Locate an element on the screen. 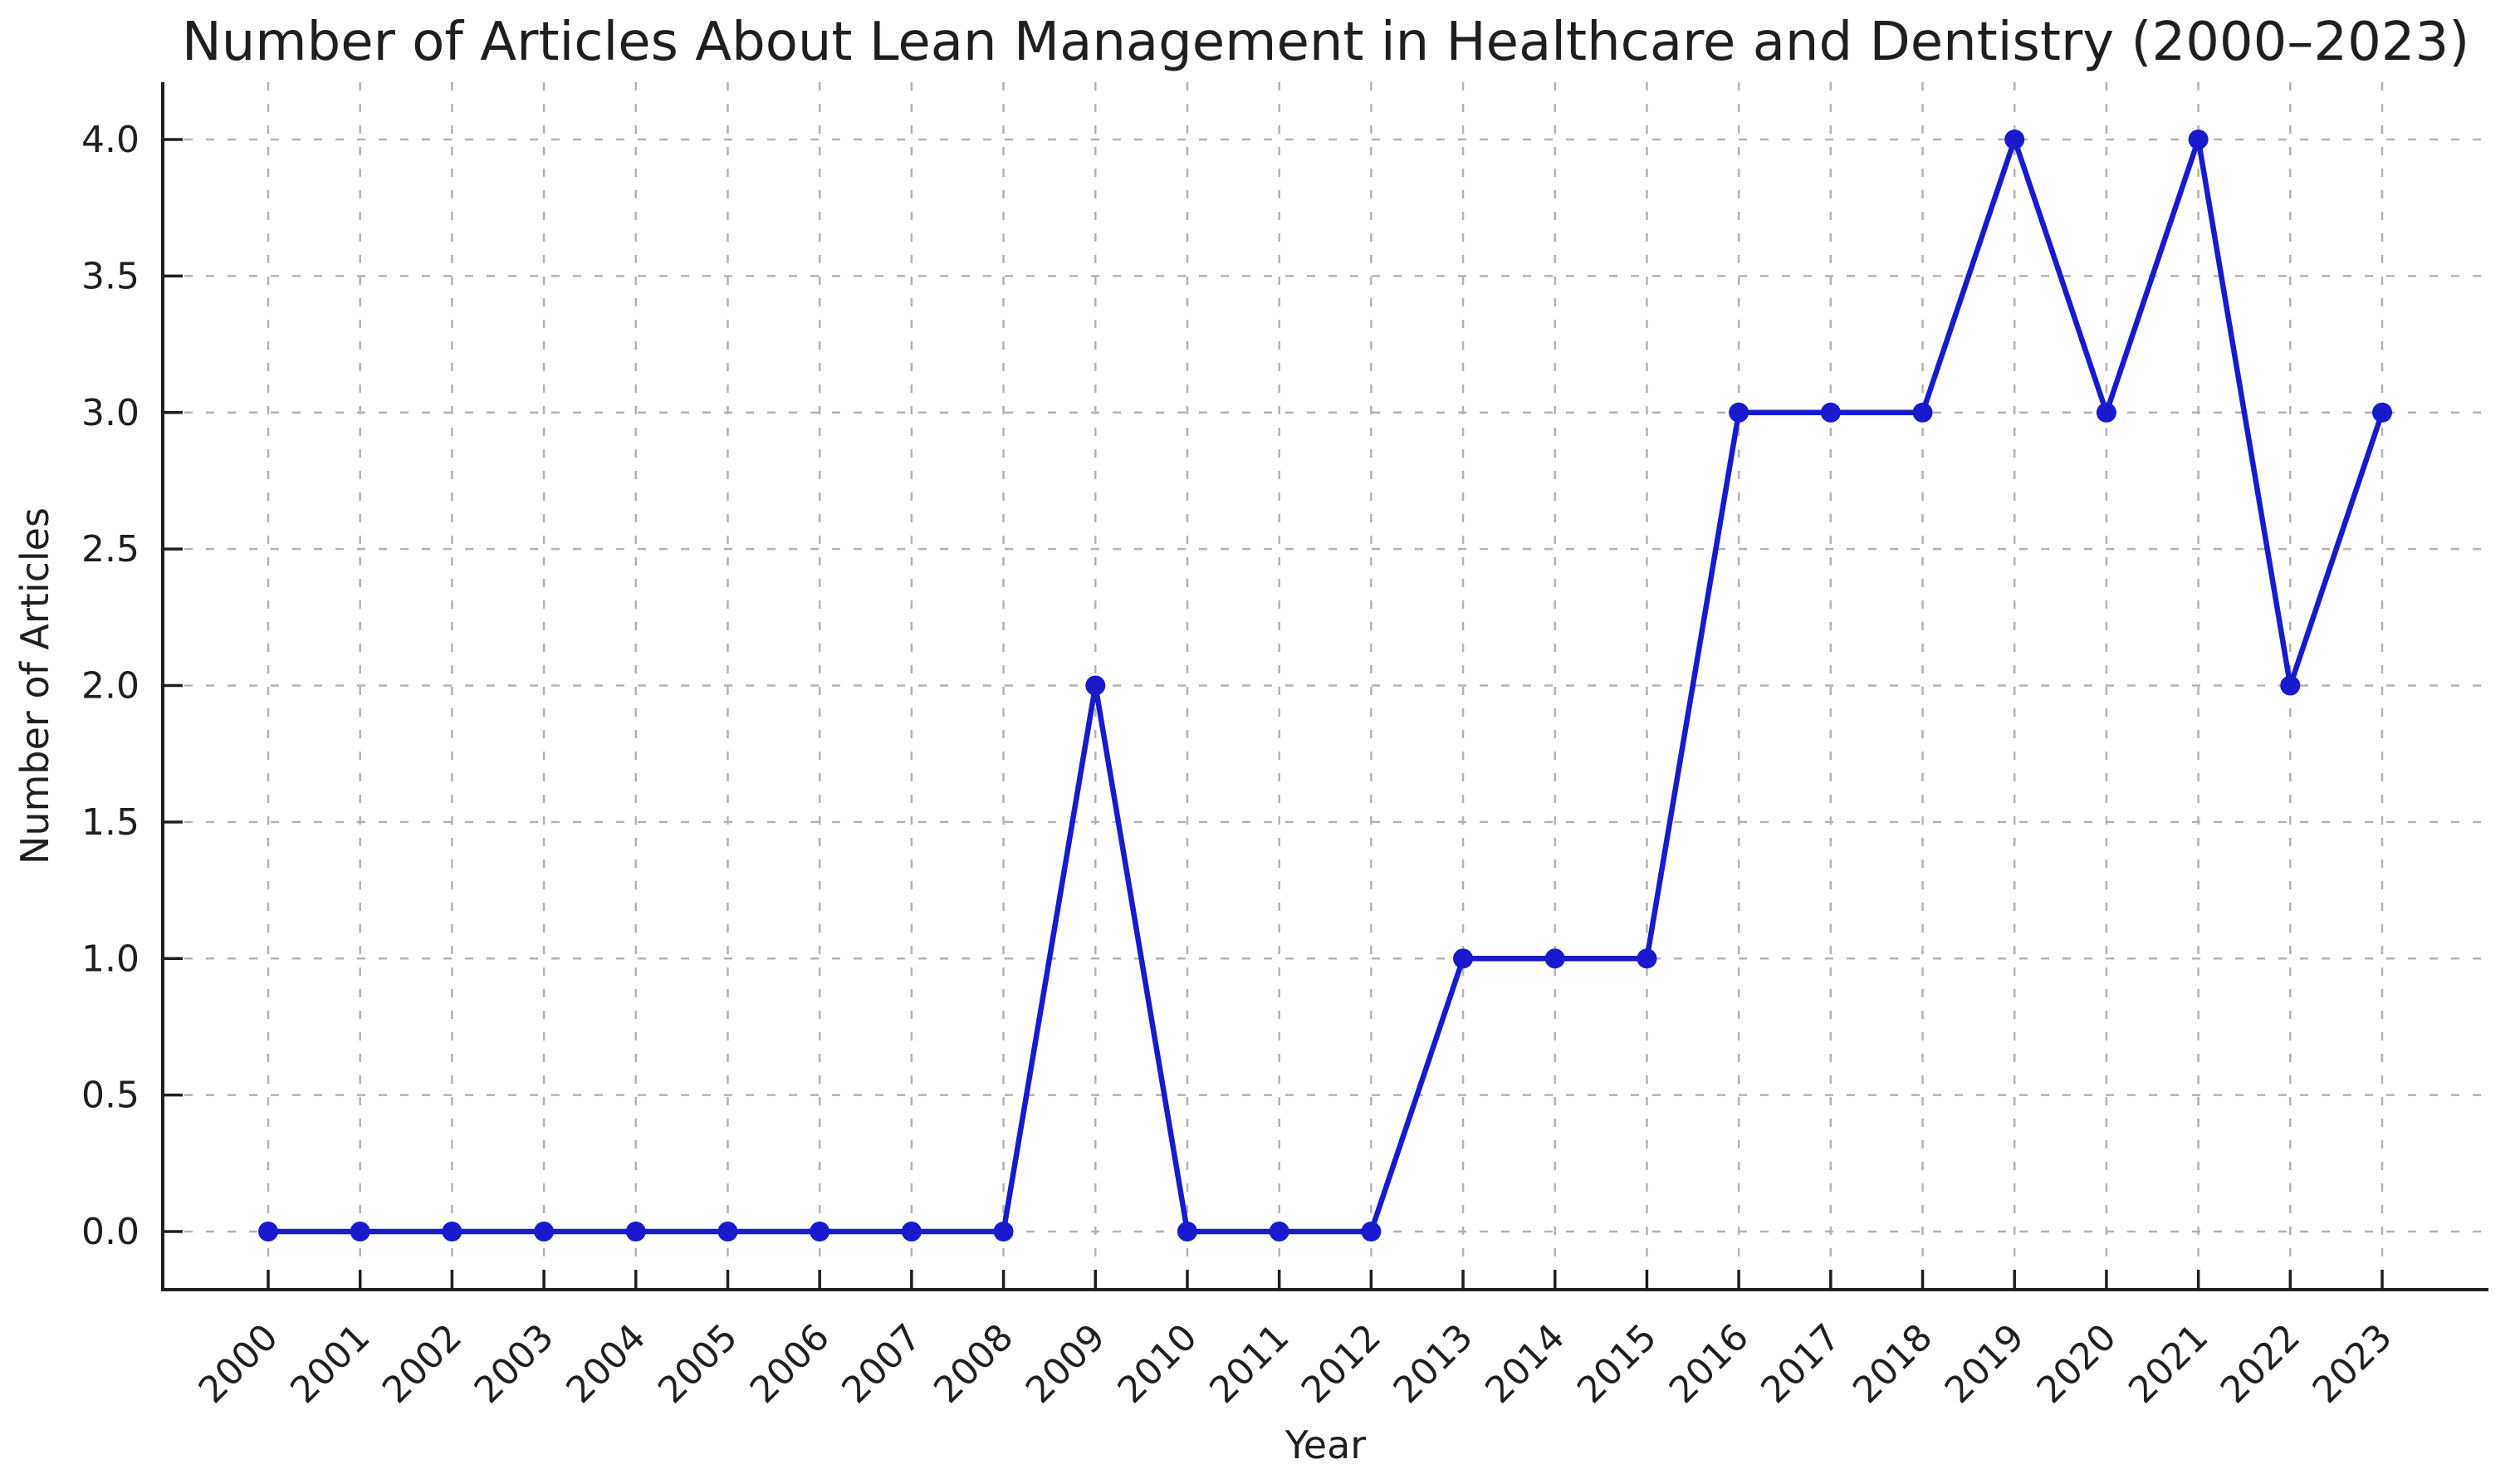  x-tick-label: 2016 is located at coordinates (1709, 1364).